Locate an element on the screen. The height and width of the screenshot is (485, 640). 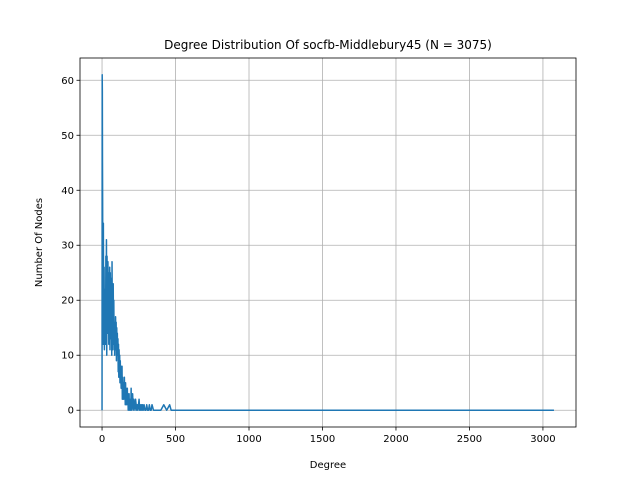
x-tick-label: 1000 is located at coordinates (248, 439).